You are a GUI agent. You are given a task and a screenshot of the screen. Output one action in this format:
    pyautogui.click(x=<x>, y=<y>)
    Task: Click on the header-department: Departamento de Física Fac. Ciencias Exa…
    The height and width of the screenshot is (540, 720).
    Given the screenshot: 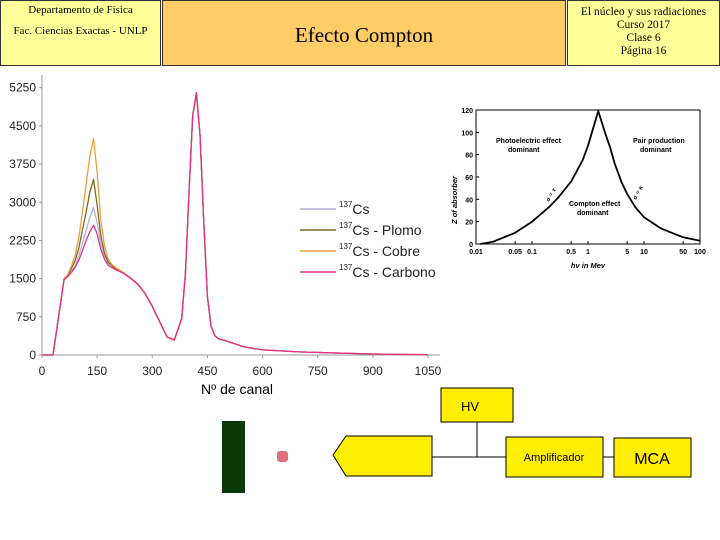 What is the action you would take?
    pyautogui.click(x=80, y=33)
    